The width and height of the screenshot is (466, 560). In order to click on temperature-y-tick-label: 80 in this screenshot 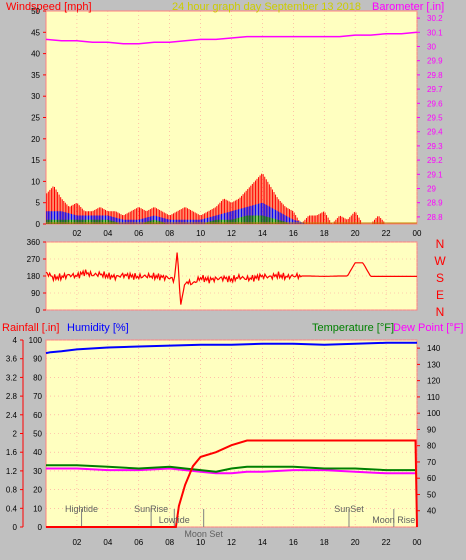, I will do `click(431, 446)`.